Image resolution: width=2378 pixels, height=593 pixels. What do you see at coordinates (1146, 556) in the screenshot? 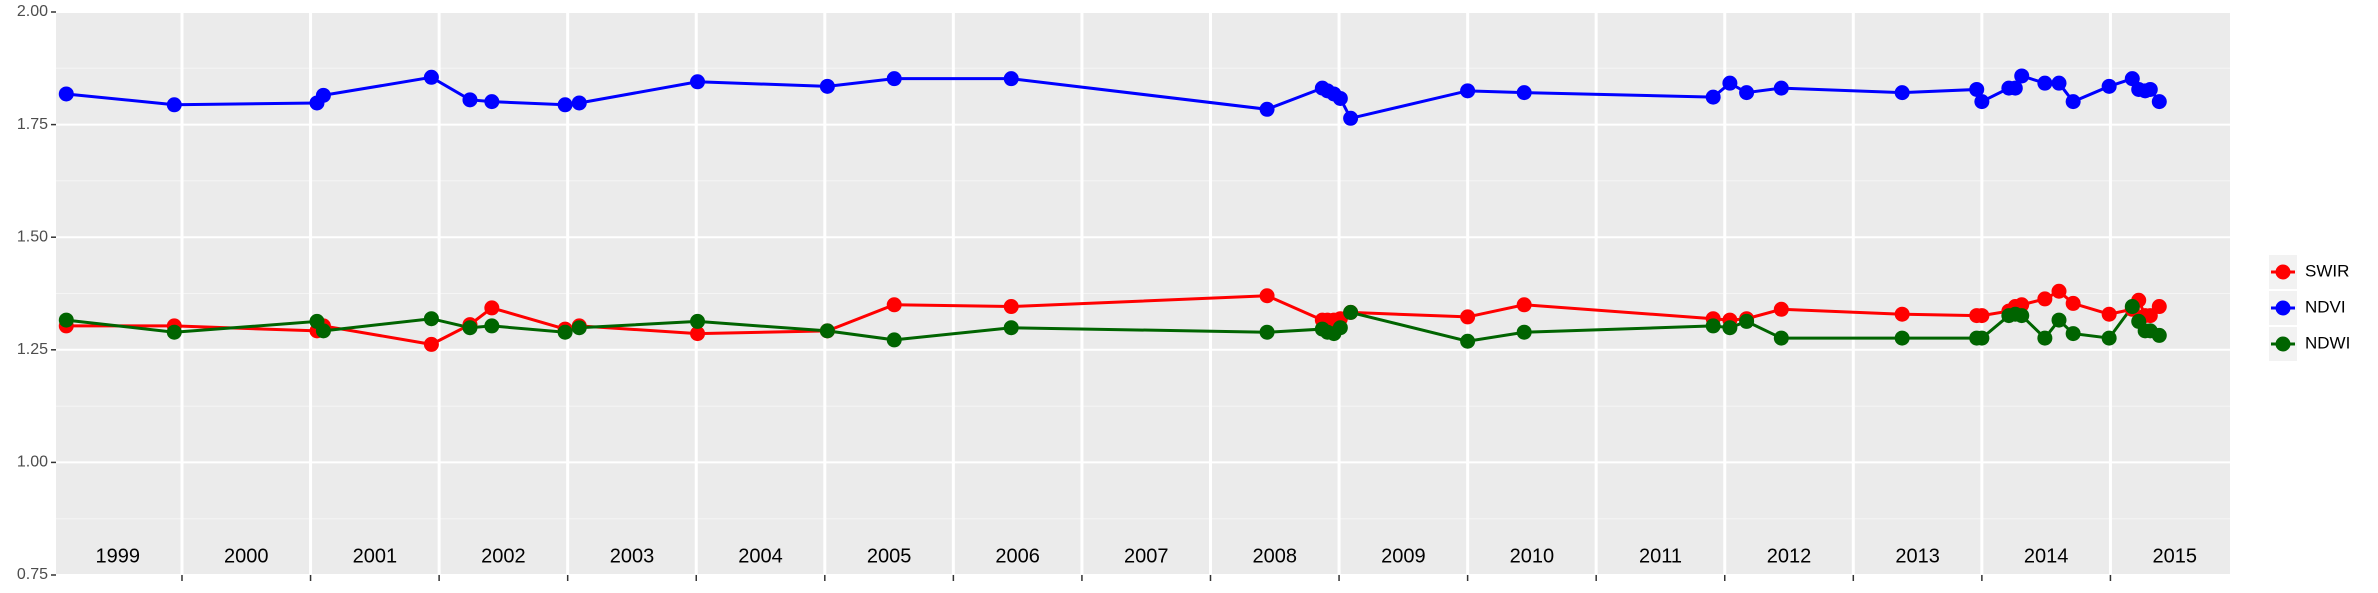
I see `year-label: 2007` at bounding box center [1146, 556].